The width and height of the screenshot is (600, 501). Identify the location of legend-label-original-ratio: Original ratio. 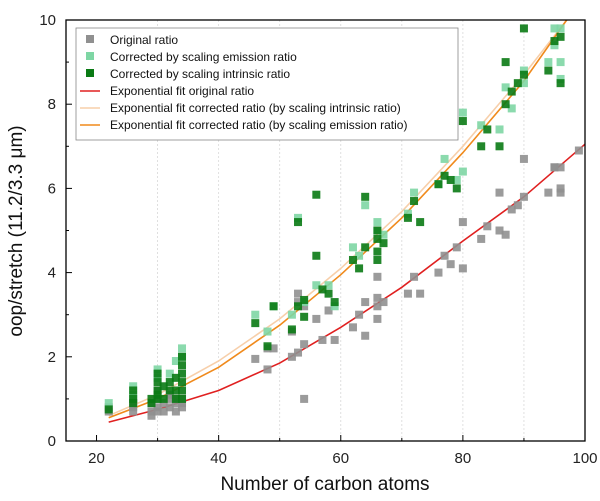
(144, 40).